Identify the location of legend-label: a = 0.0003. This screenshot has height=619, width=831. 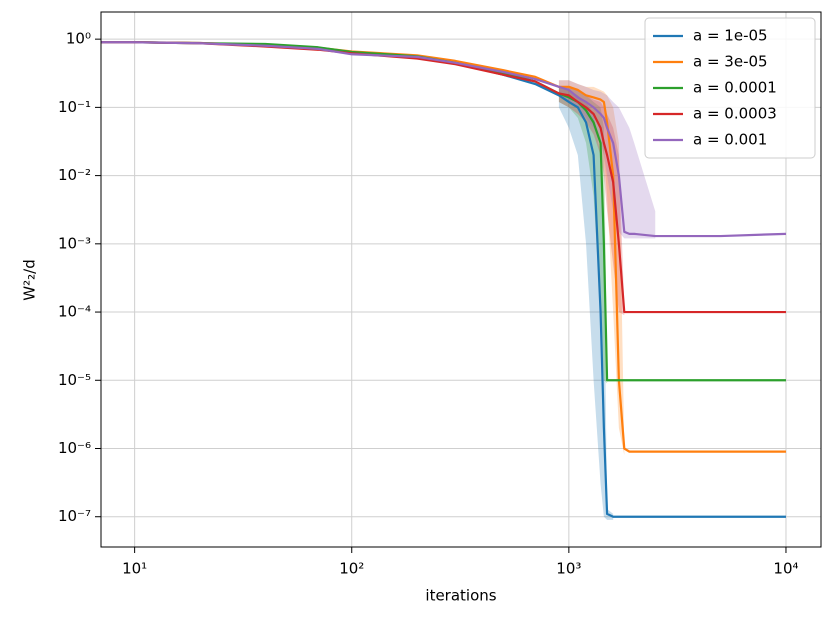
(735, 114).